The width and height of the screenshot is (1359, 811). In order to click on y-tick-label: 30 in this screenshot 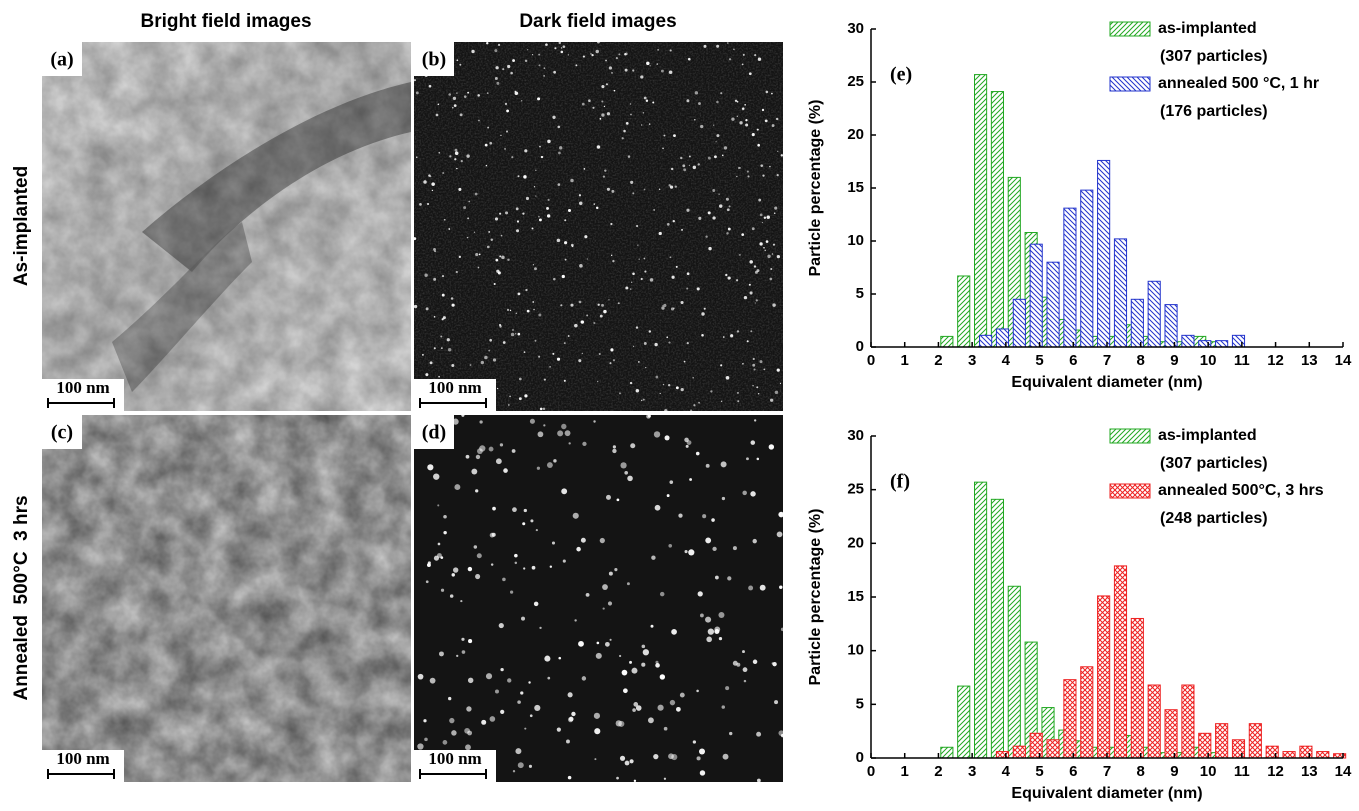, I will do `click(855, 435)`.